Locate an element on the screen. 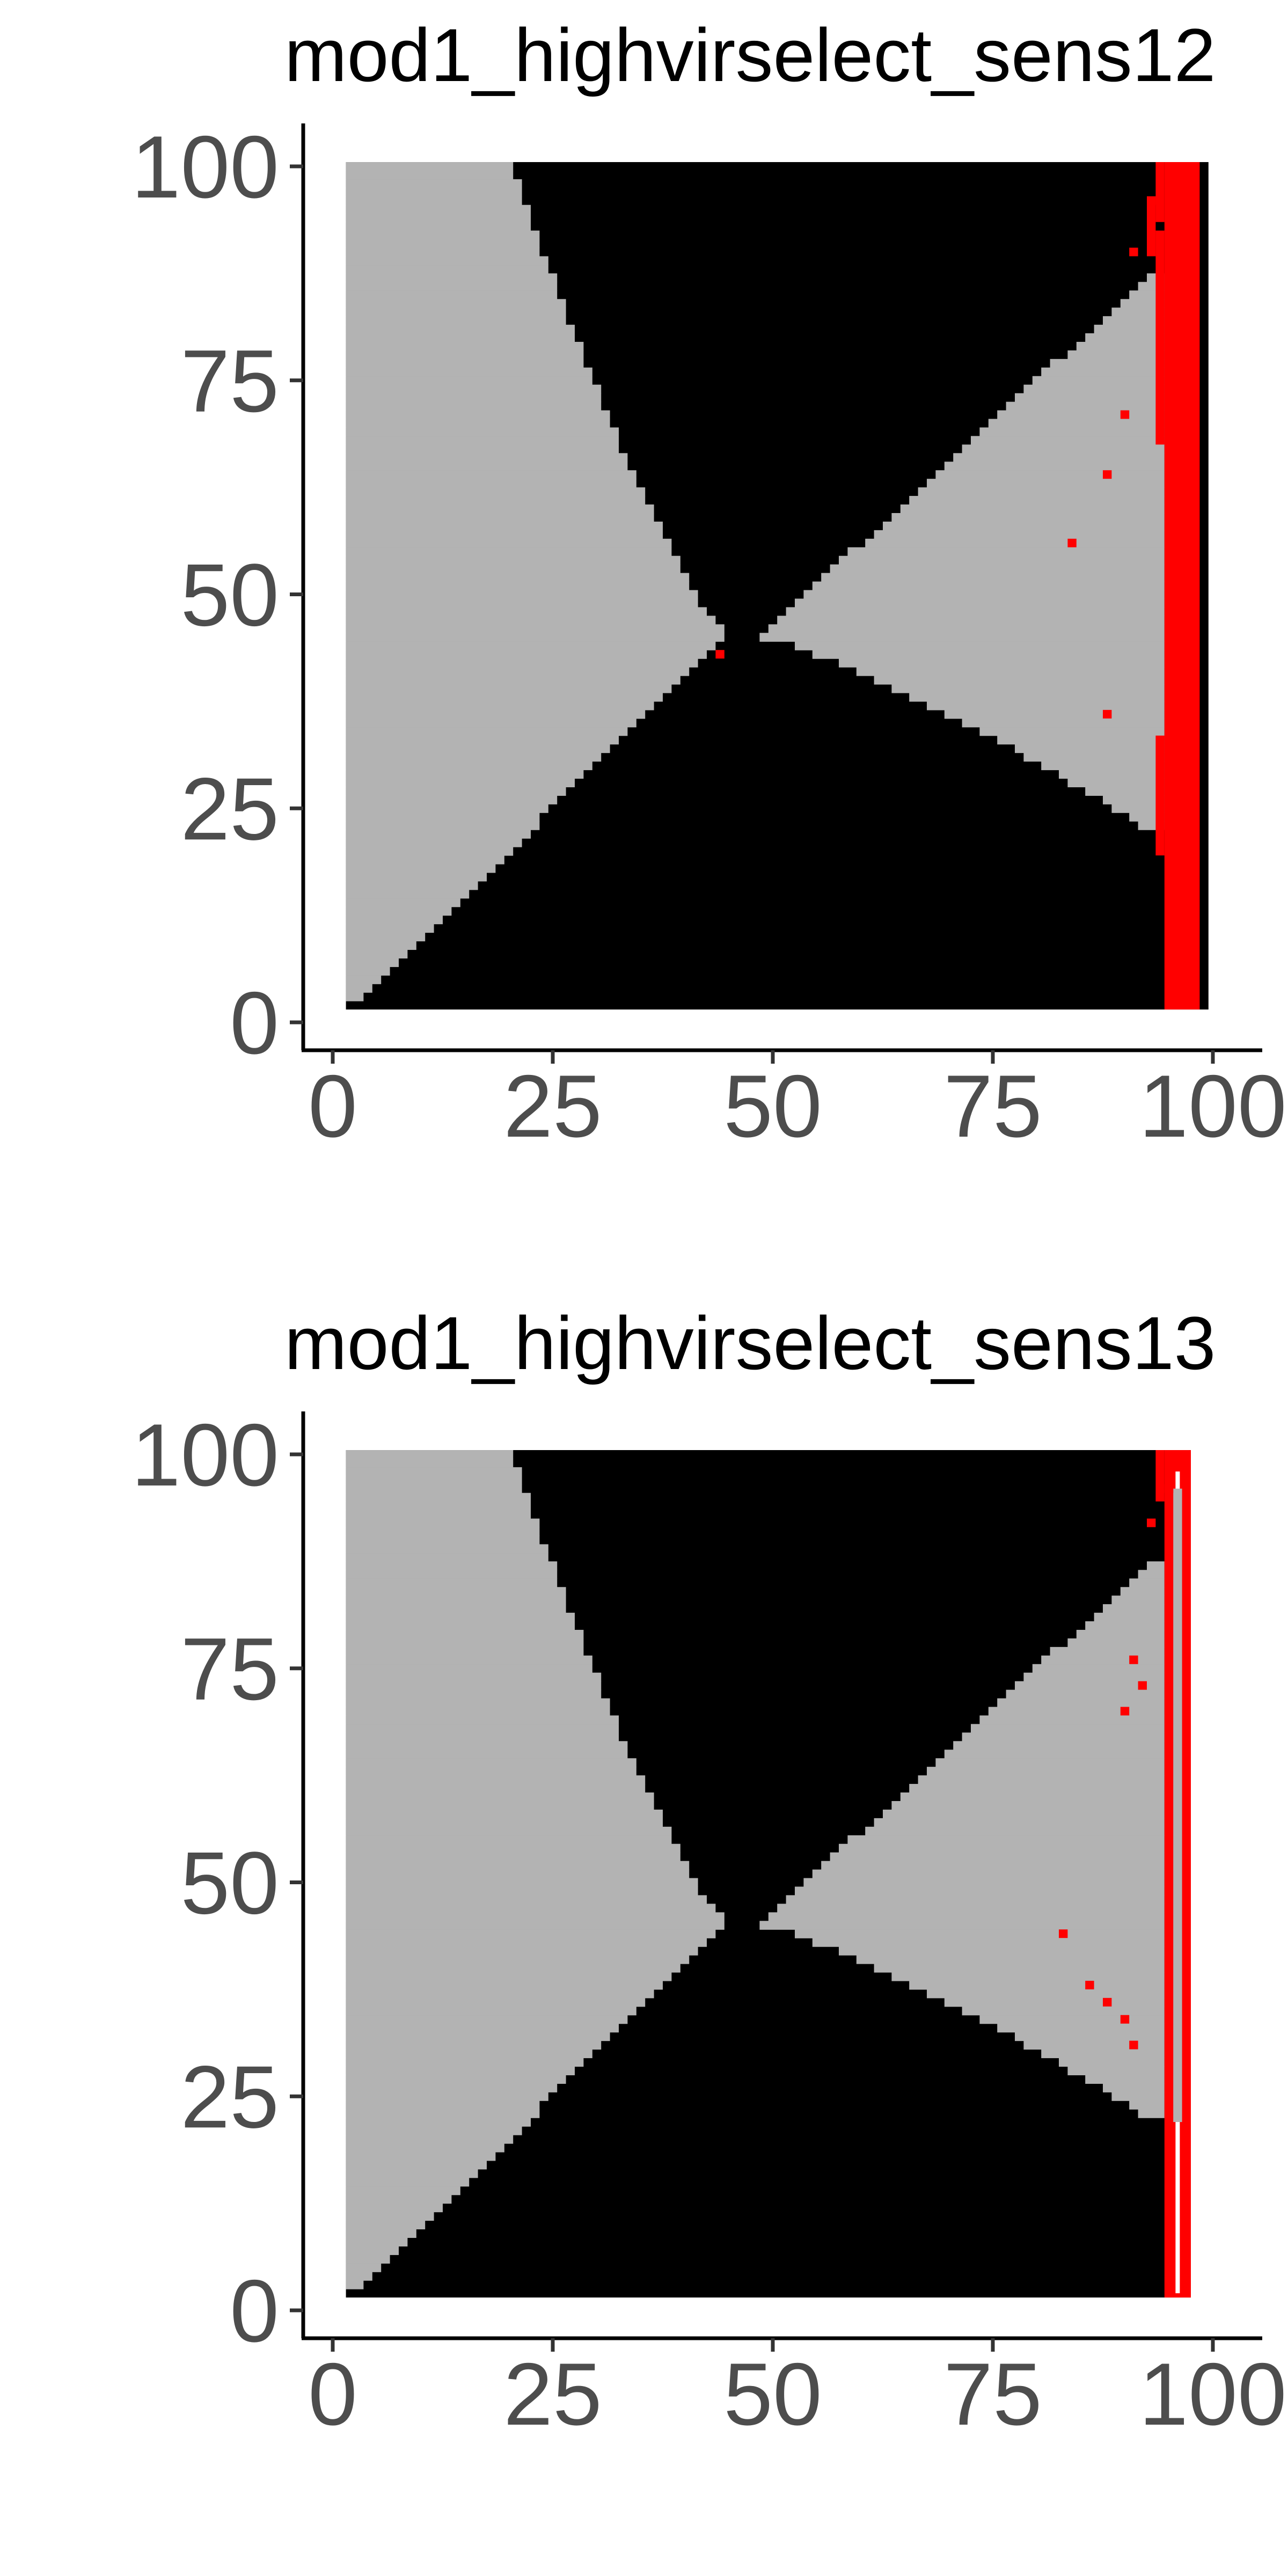 Image resolution: width=1288 pixels, height=2576 pixels. x-tick-label: 50 is located at coordinates (772, 1106).